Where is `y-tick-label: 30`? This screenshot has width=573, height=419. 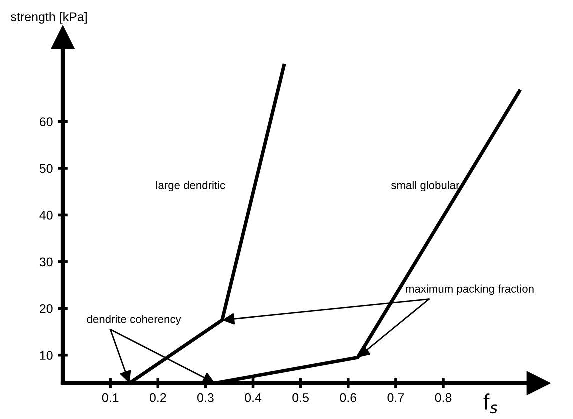
y-tick-label: 30 is located at coordinates (46, 262).